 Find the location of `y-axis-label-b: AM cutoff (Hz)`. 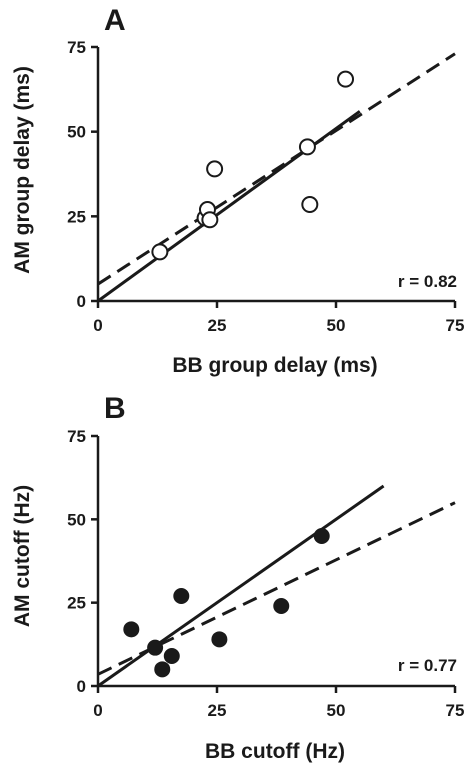

y-axis-label-b: AM cutoff (Hz) is located at coordinates (22, 556).